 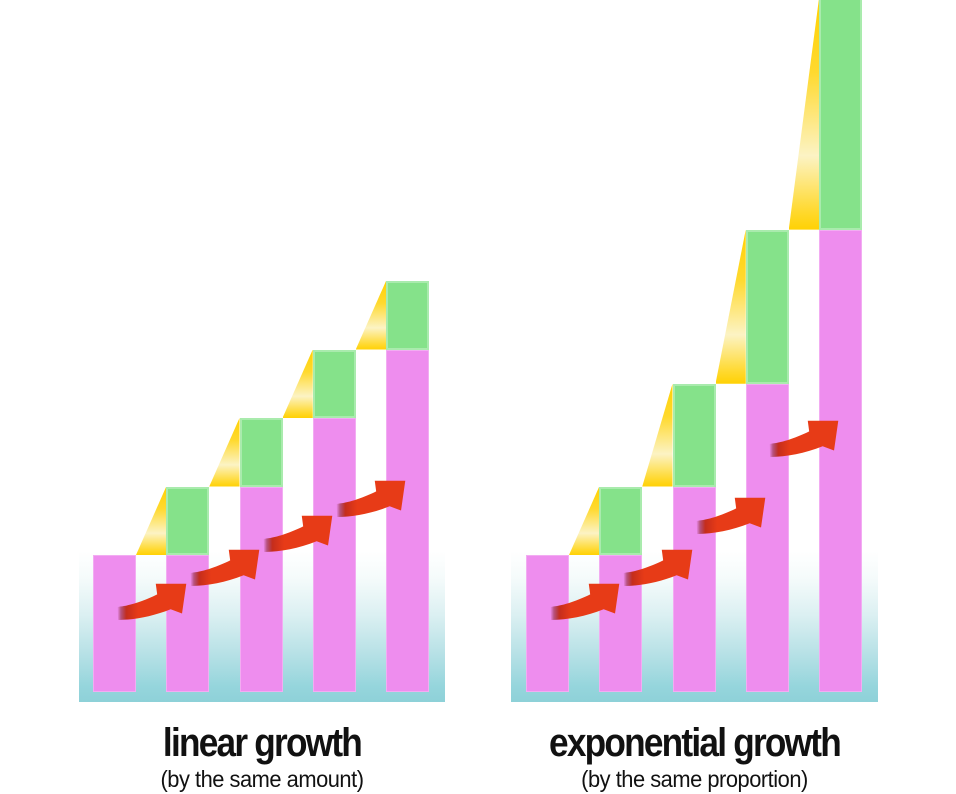 I want to click on chart-title: linear growth, so click(x=262, y=743).